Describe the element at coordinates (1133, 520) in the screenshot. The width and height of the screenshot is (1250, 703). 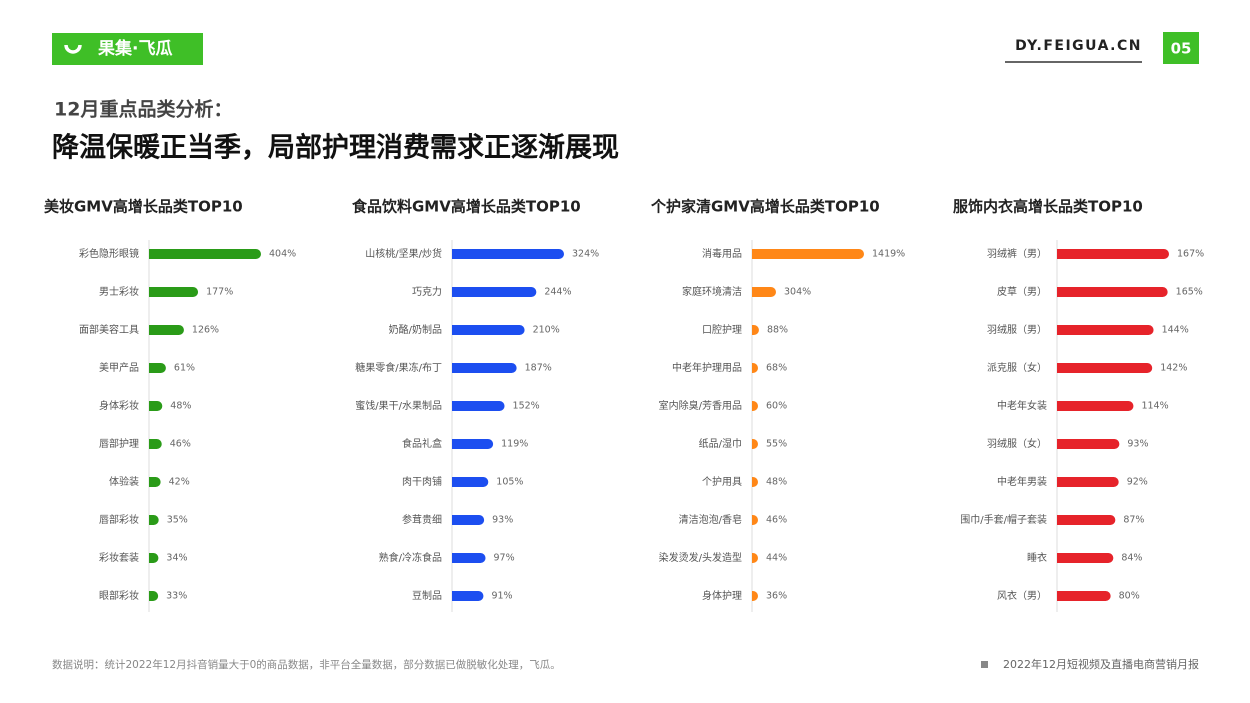
I see `value-label: 87%` at that location.